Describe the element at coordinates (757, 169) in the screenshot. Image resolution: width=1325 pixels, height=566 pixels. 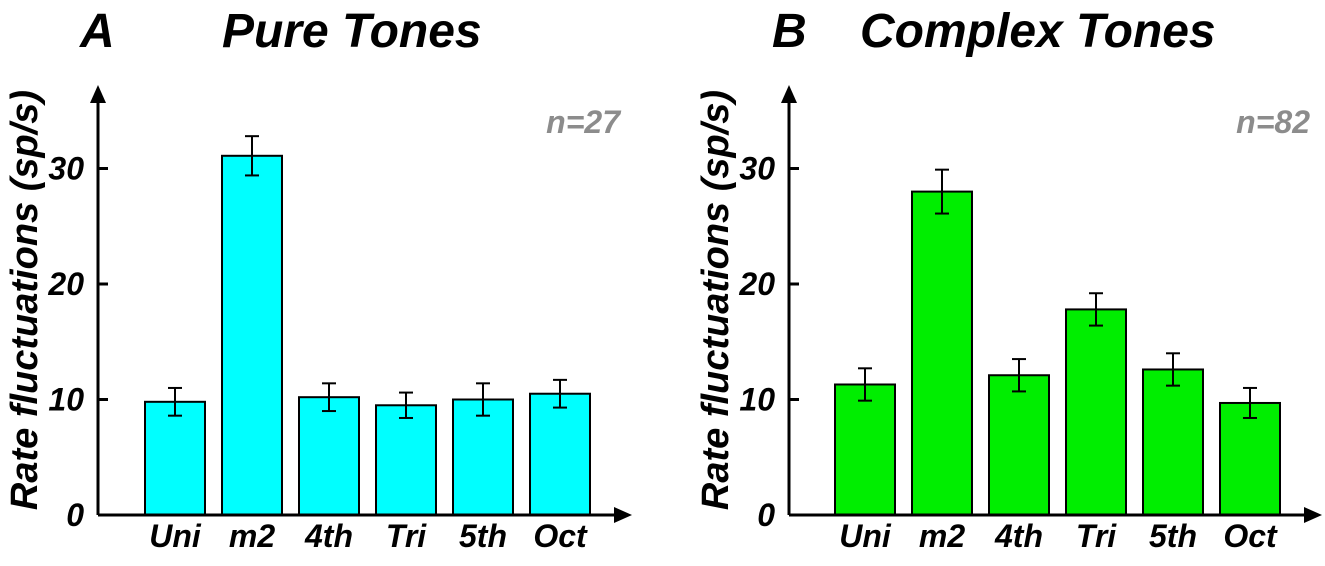
I see `panel-b-ytick-30: 30` at that location.